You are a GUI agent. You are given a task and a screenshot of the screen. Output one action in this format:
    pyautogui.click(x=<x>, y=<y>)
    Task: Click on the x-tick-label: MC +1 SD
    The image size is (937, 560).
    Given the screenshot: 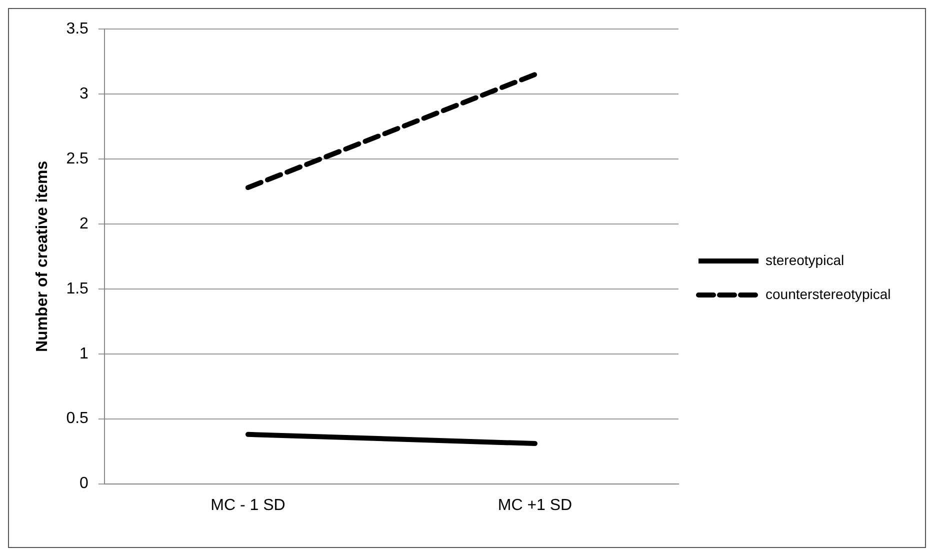 What is the action you would take?
    pyautogui.click(x=535, y=505)
    